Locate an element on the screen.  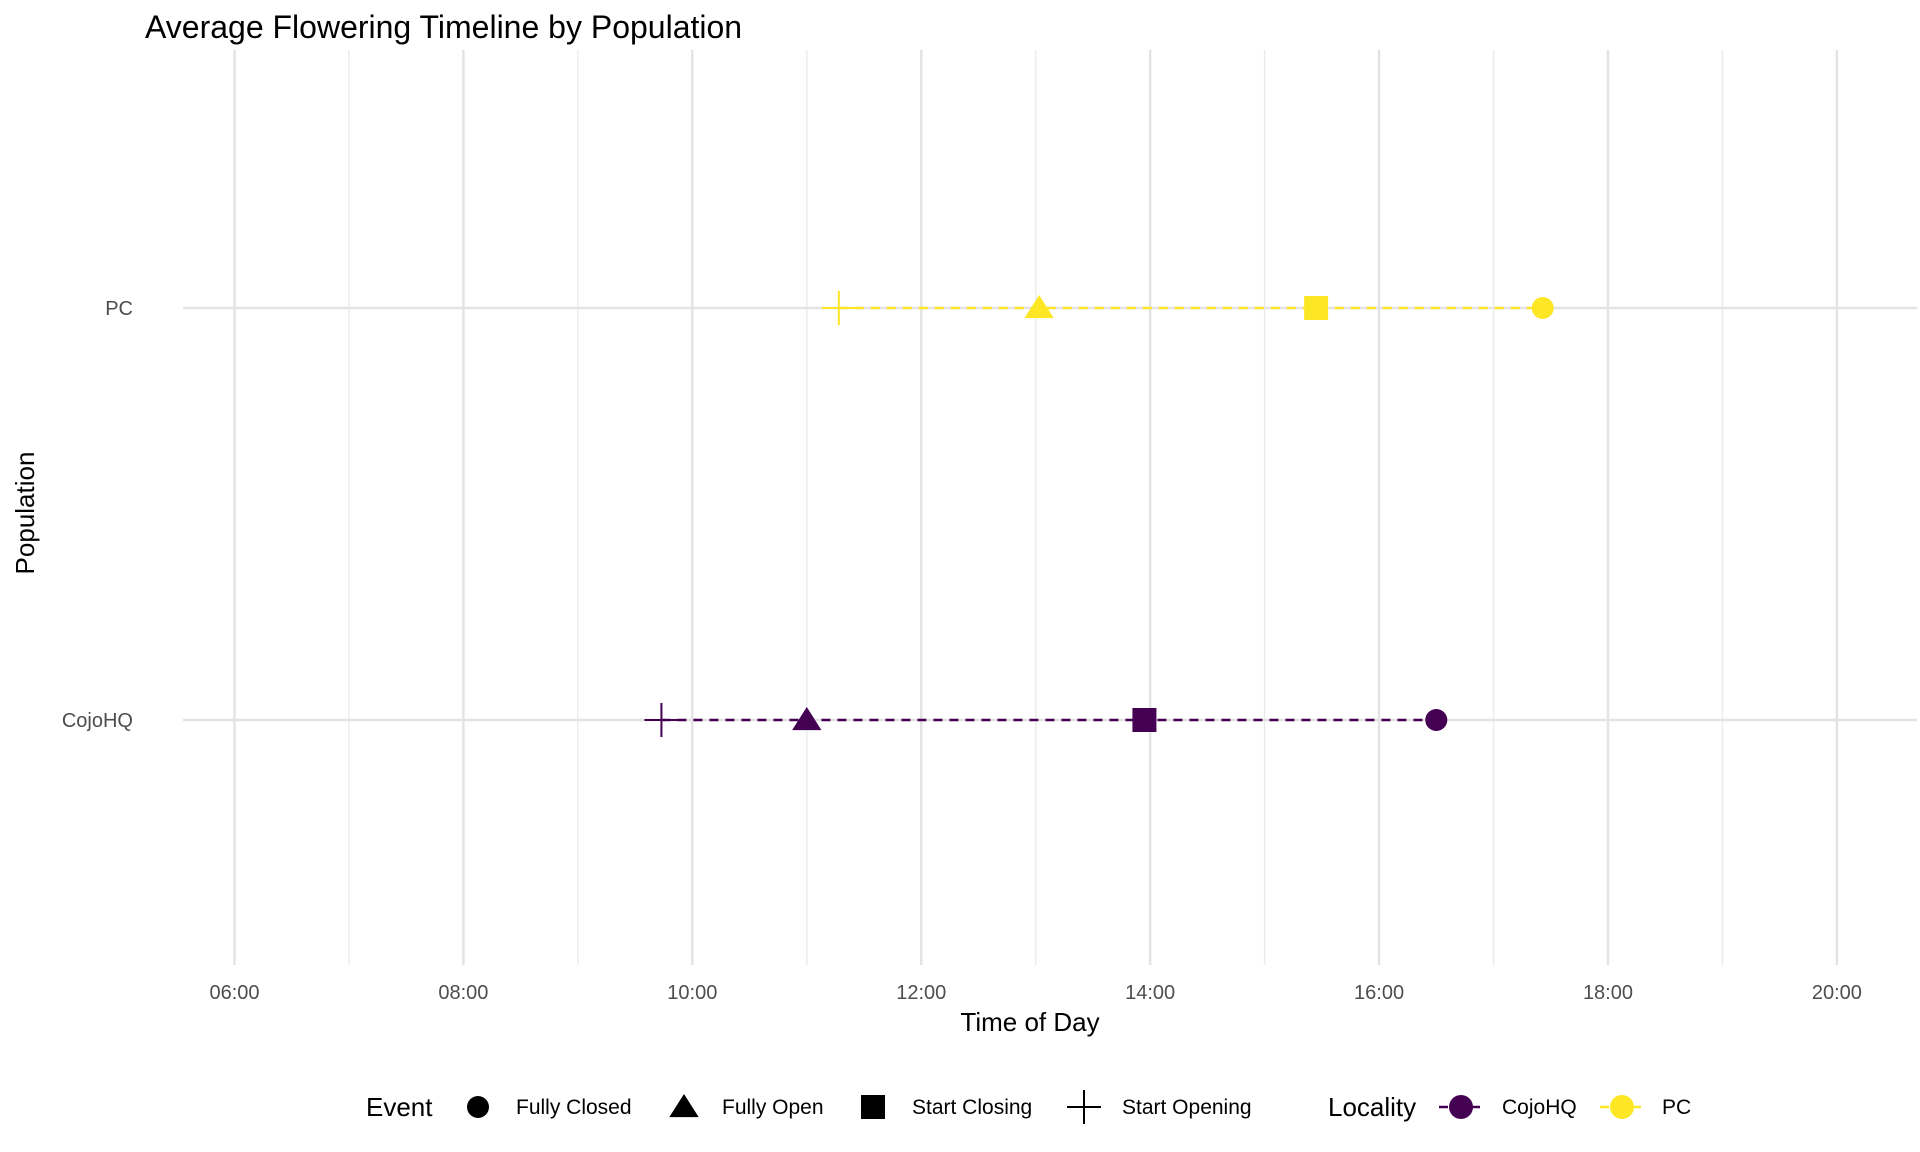
point-CojoHQ-fully-closed is located at coordinates (1436, 720).